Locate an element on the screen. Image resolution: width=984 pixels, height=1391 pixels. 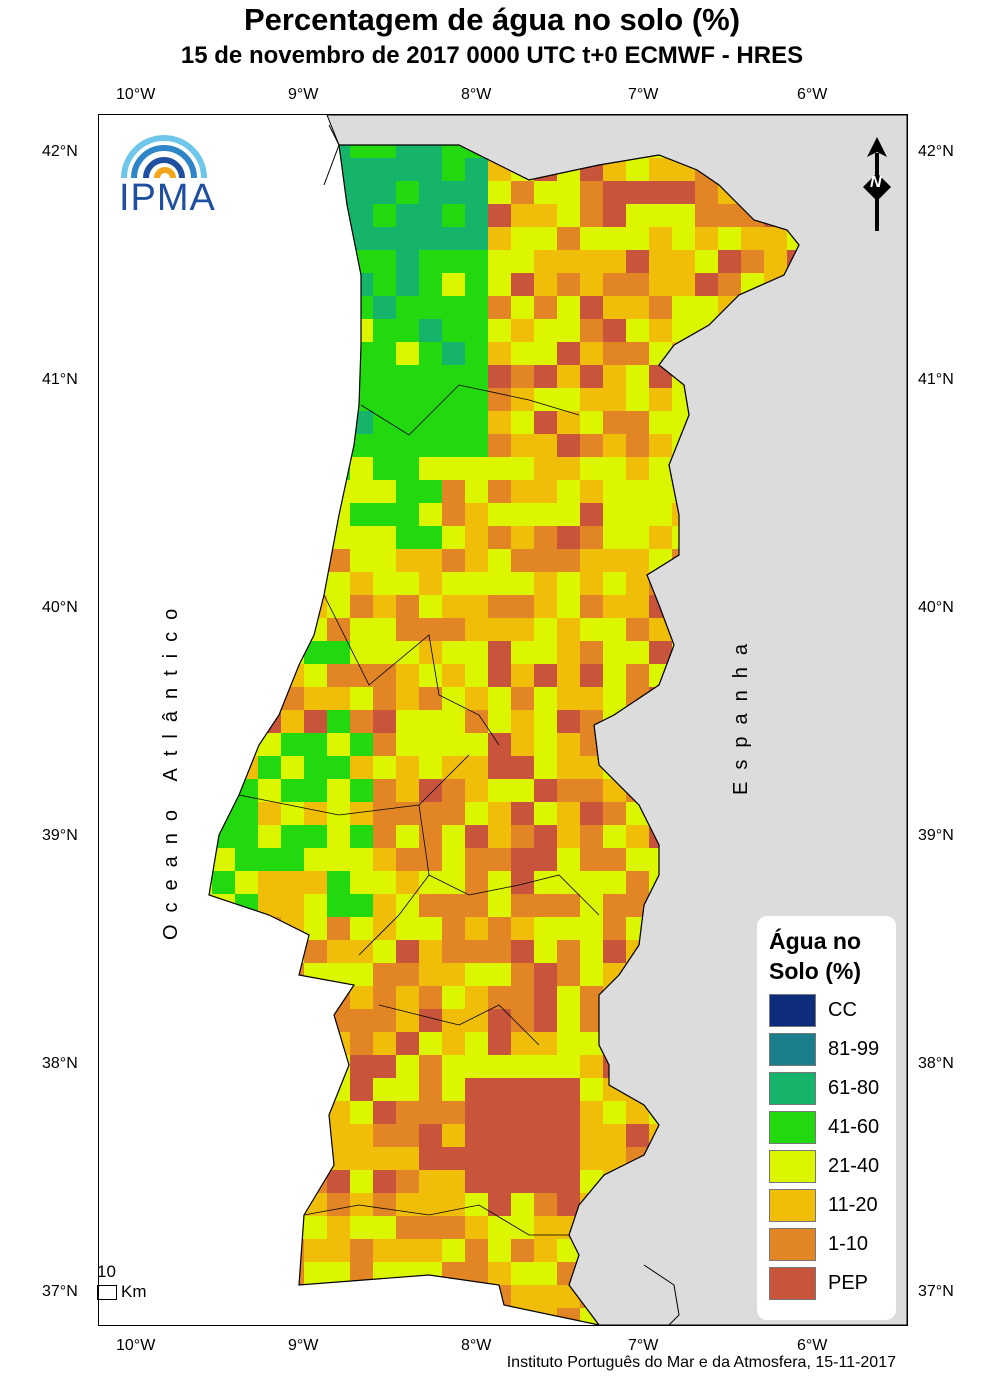
lat-tick-left: 39°N is located at coordinates (60, 835).